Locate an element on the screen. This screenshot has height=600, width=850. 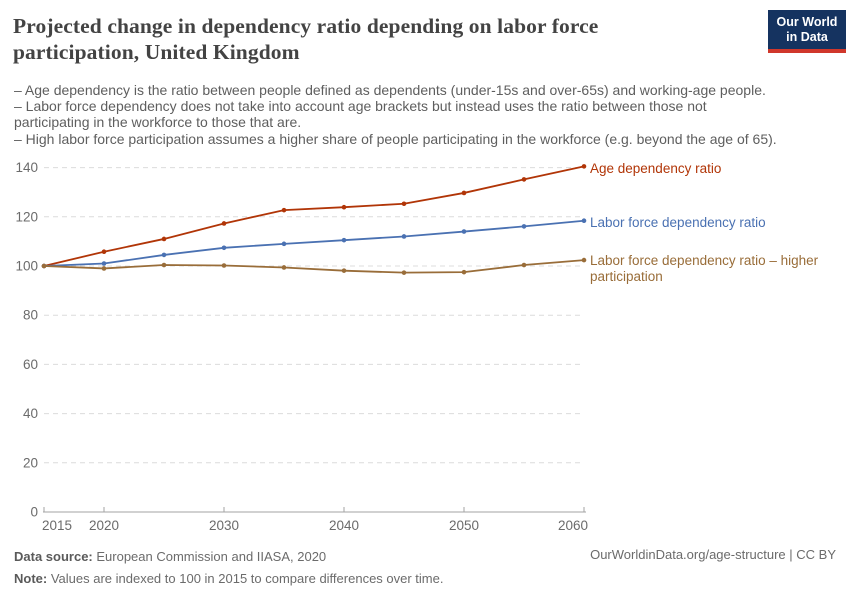
svg-text: 2030 is located at coordinates (224, 525).